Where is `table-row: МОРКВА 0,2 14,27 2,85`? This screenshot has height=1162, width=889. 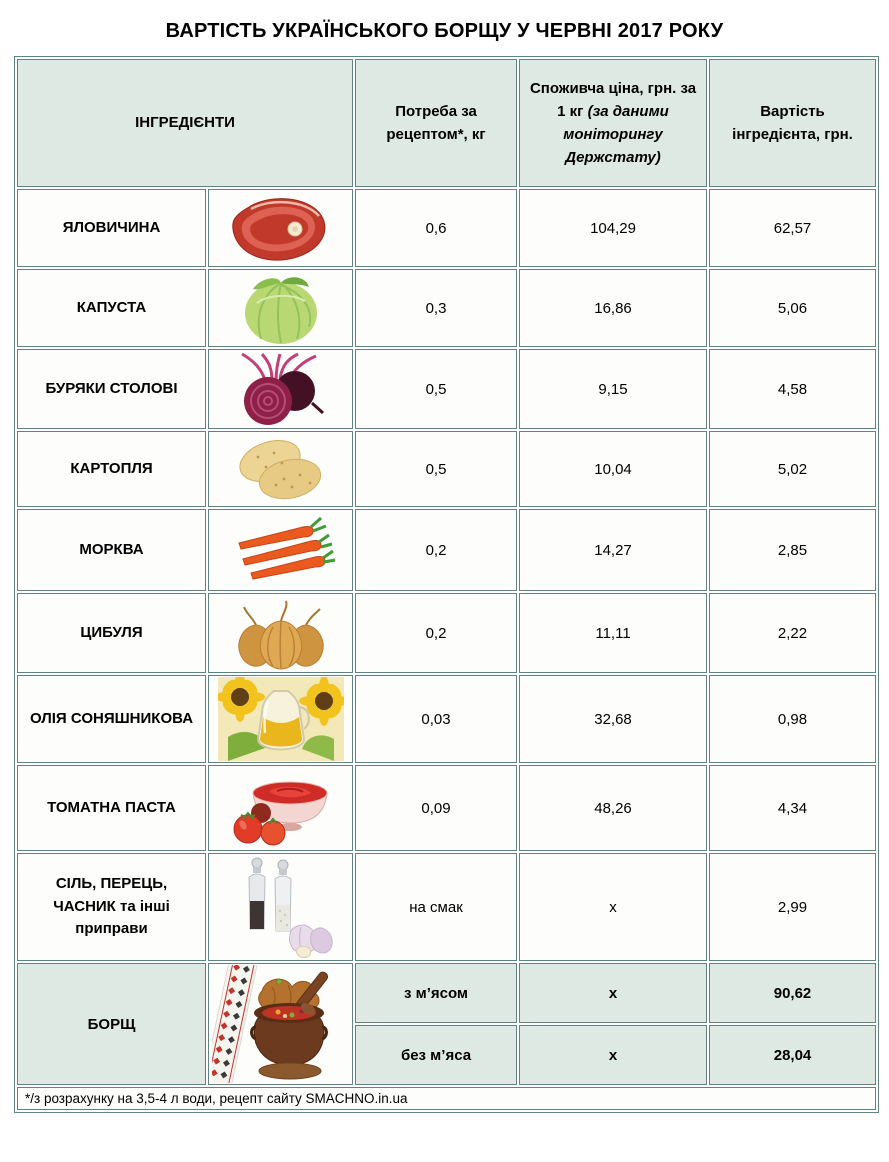 table-row: МОРКВА 0,2 14,27 2,85 is located at coordinates (447, 550).